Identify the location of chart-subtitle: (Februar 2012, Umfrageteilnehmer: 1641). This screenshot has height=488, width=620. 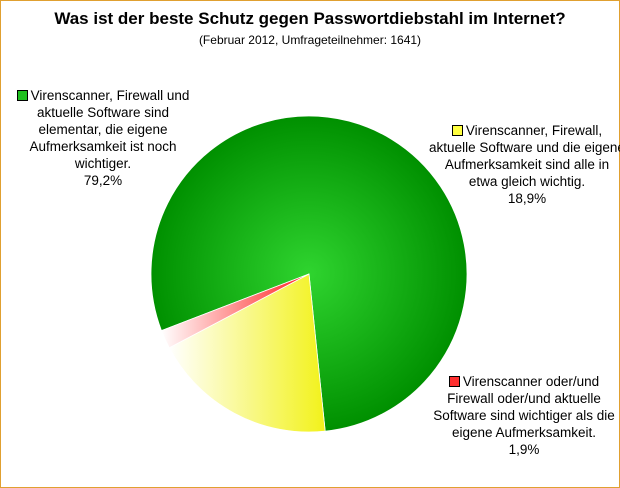
(310, 40).